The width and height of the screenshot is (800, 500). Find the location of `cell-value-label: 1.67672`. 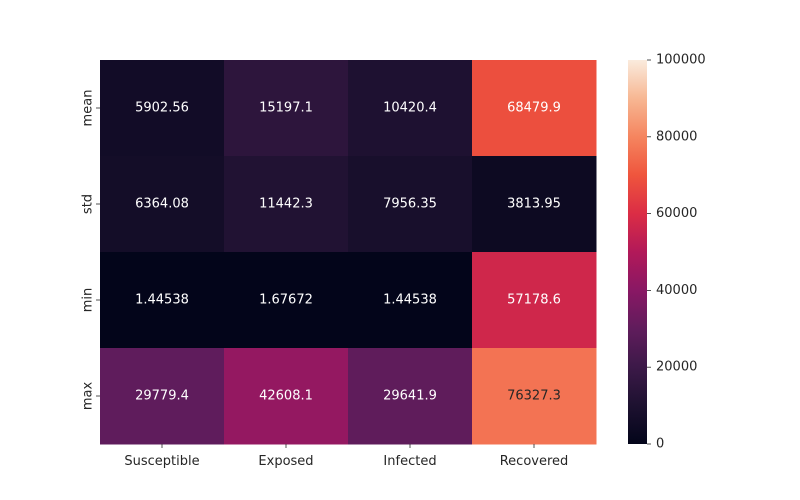

cell-value-label: 1.67672 is located at coordinates (286, 300).